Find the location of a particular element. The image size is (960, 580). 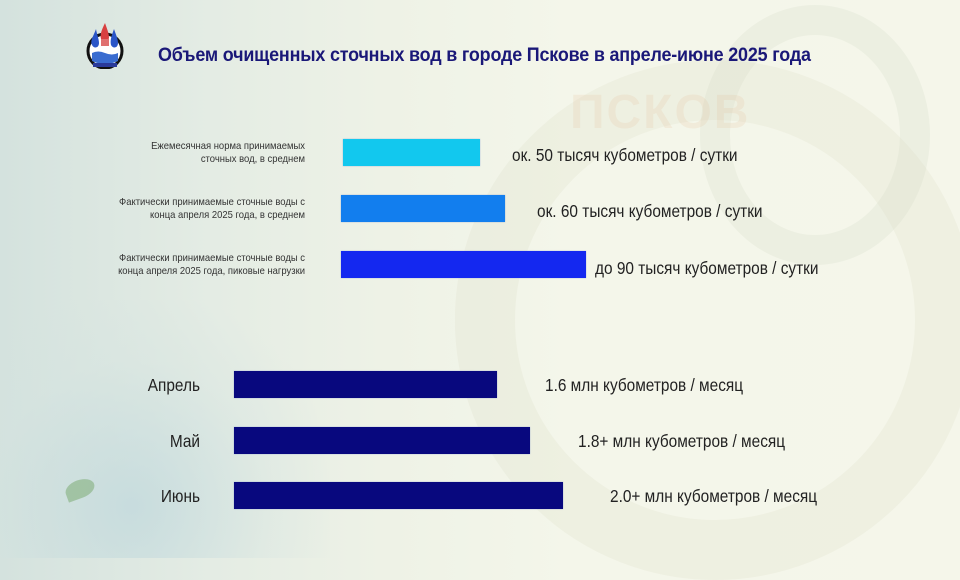

value-label: 2.0+ млн кубометров / месяц is located at coordinates (714, 496).